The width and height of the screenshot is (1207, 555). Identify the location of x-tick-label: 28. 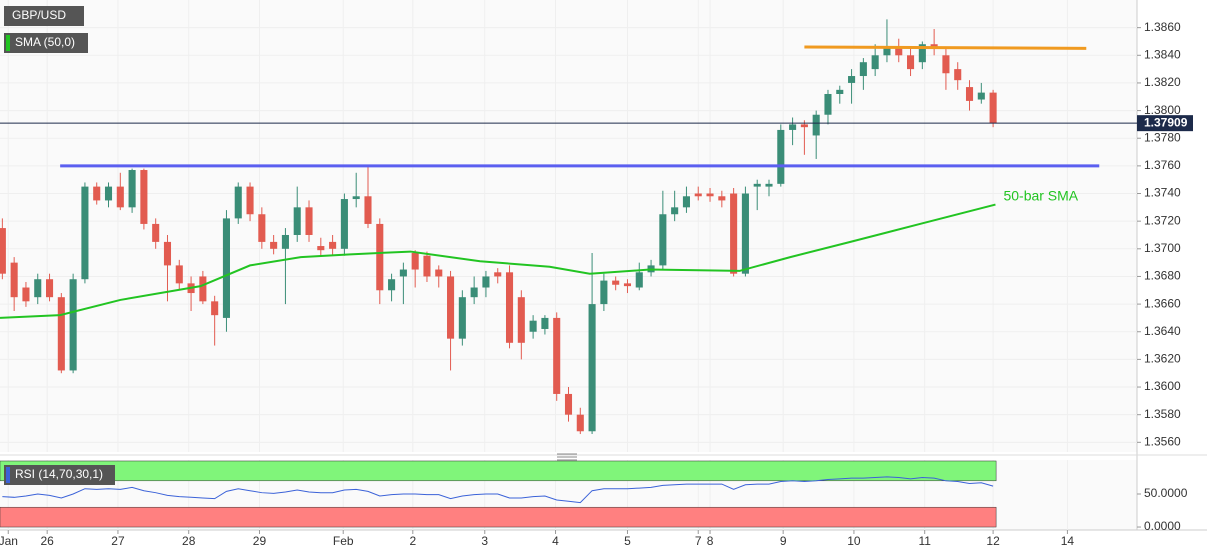
(189, 541).